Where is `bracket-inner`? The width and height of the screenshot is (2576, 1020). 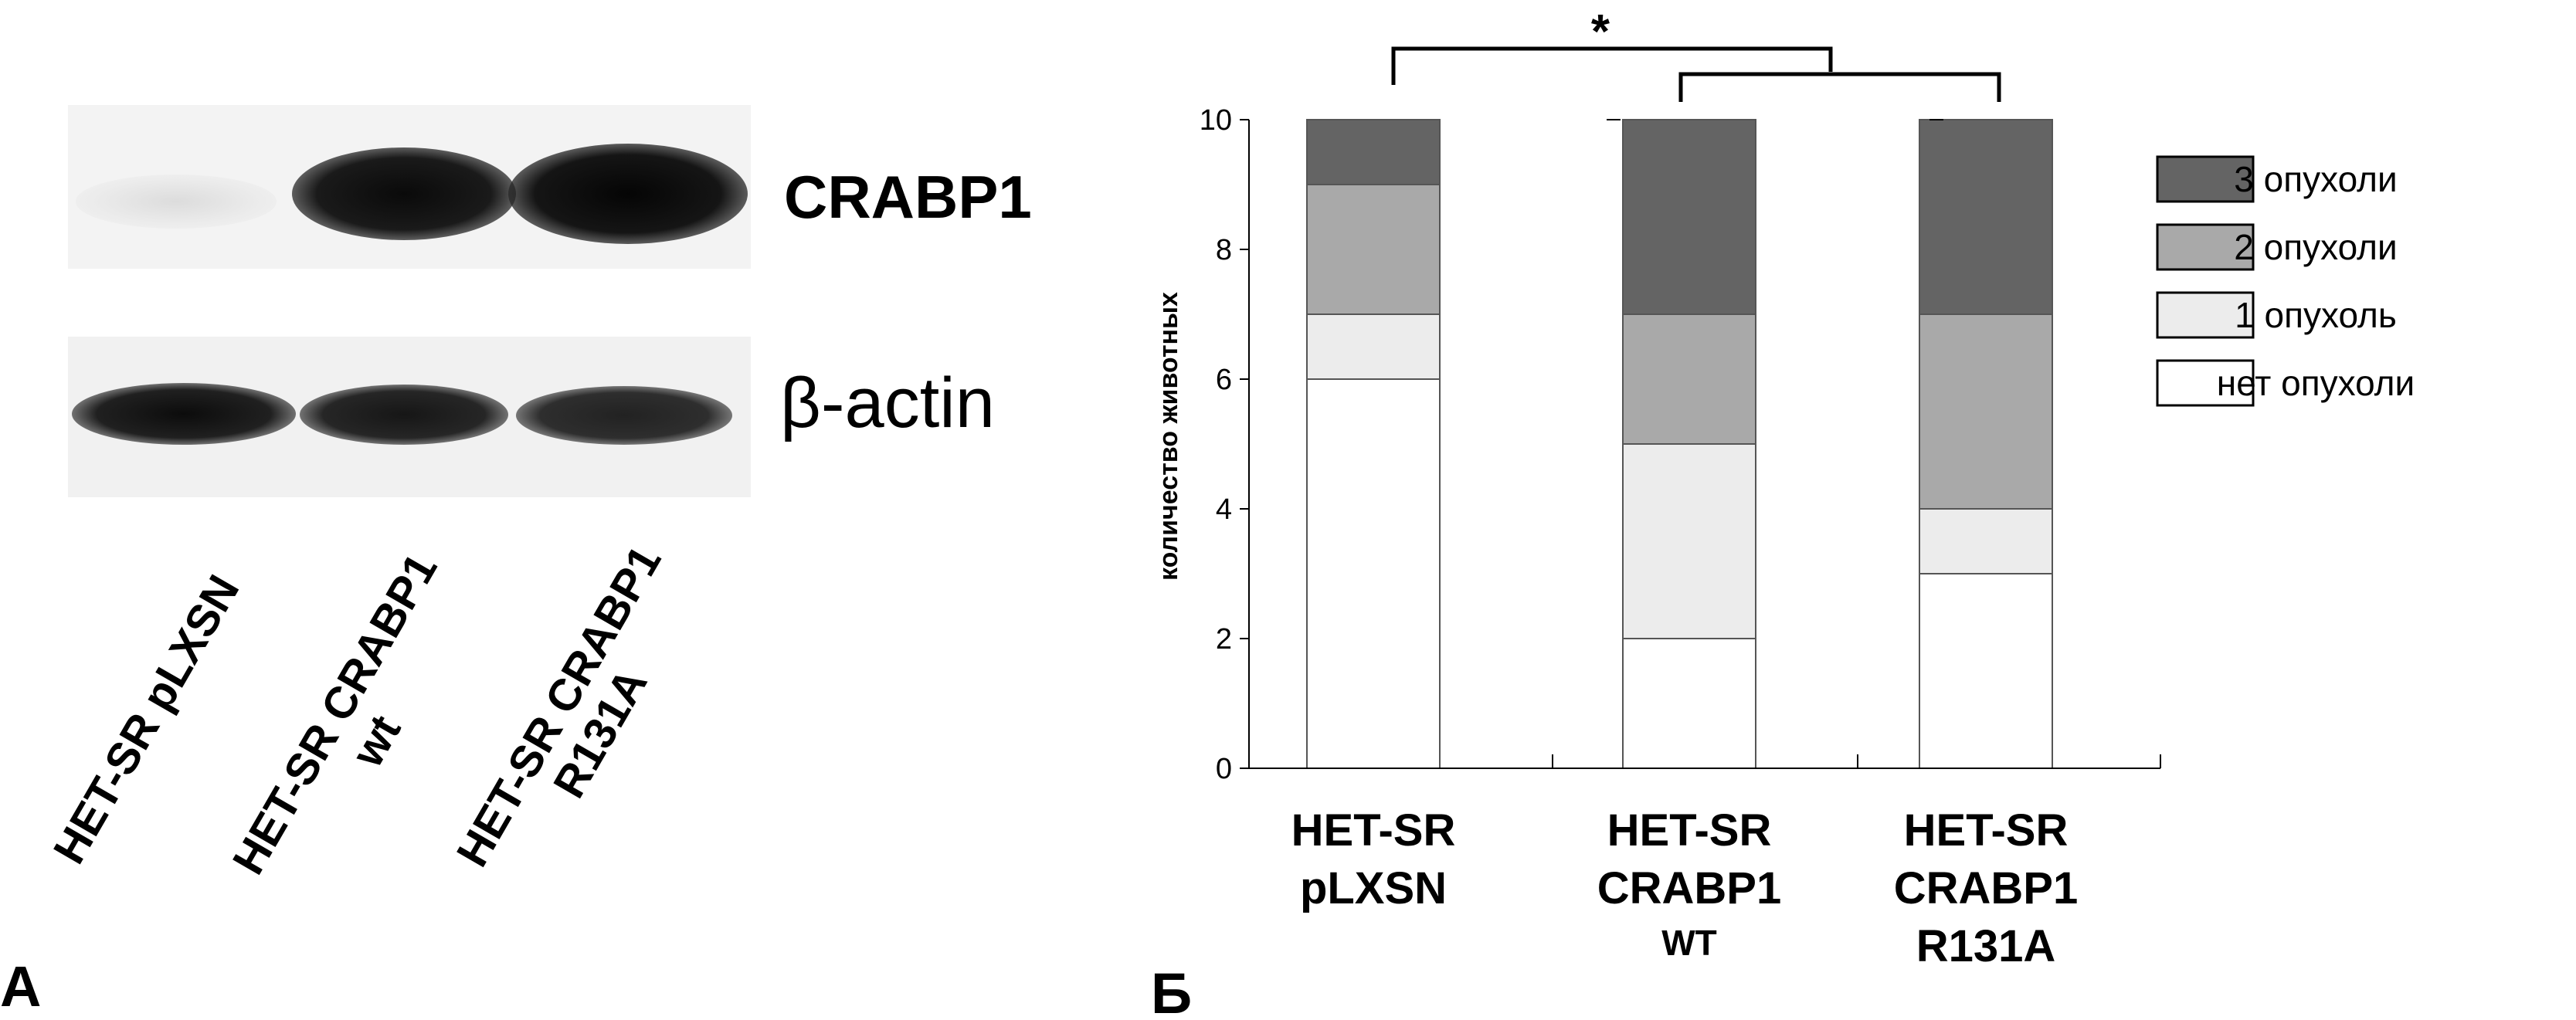
bracket-inner is located at coordinates (1839, 87).